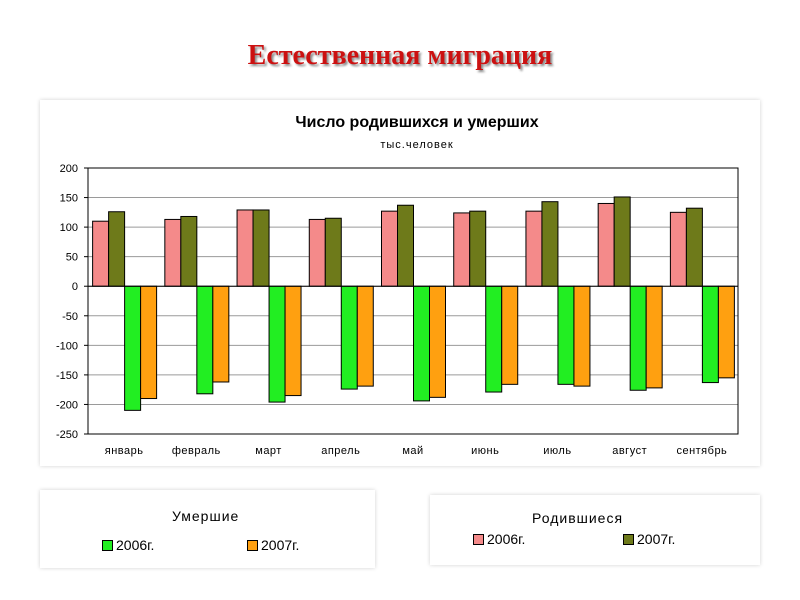 Image resolution: width=800 pixels, height=600 pixels. I want to click on legend-born-swatch-2006, so click(478, 539).